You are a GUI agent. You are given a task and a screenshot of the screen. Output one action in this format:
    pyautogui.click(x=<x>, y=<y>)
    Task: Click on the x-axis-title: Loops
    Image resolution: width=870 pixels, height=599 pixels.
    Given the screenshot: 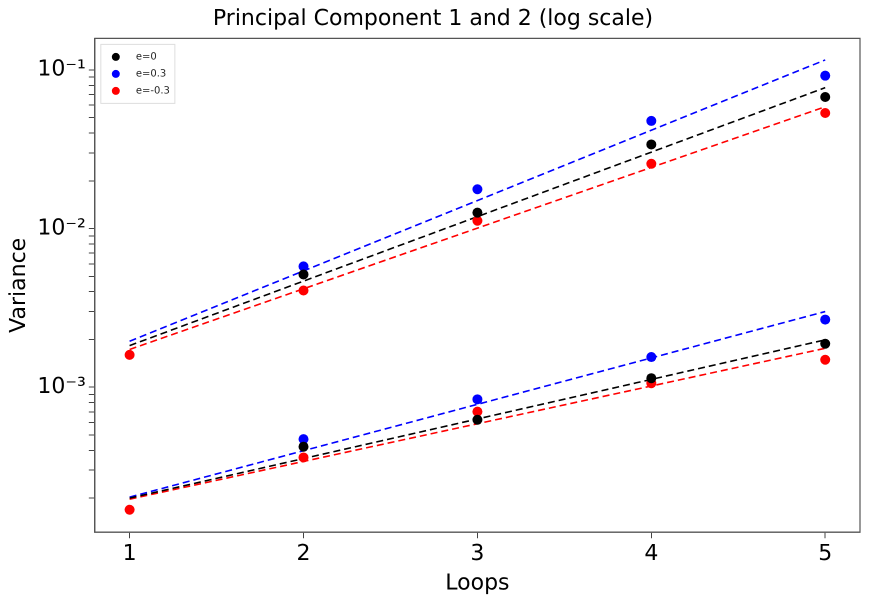 What is the action you would take?
    pyautogui.click(x=477, y=583)
    